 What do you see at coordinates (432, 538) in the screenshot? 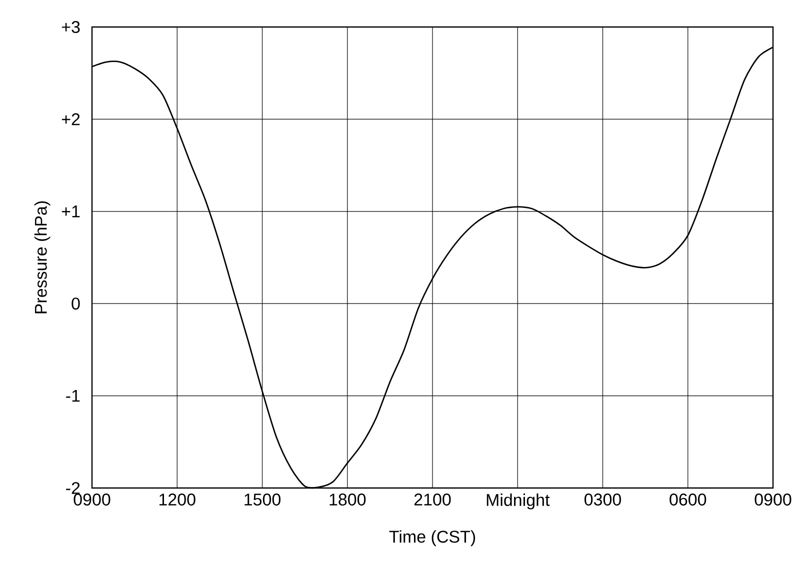
I see `x-axis-title: Time (CST)` at bounding box center [432, 538].